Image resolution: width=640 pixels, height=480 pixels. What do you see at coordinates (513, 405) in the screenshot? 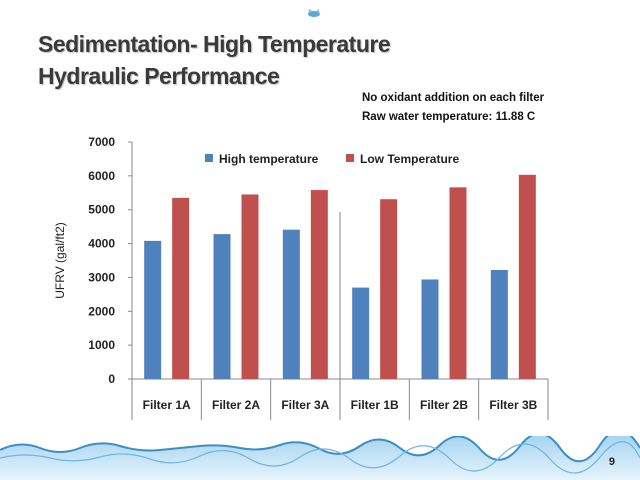
I see `x-category-label: Filter 3B` at bounding box center [513, 405].